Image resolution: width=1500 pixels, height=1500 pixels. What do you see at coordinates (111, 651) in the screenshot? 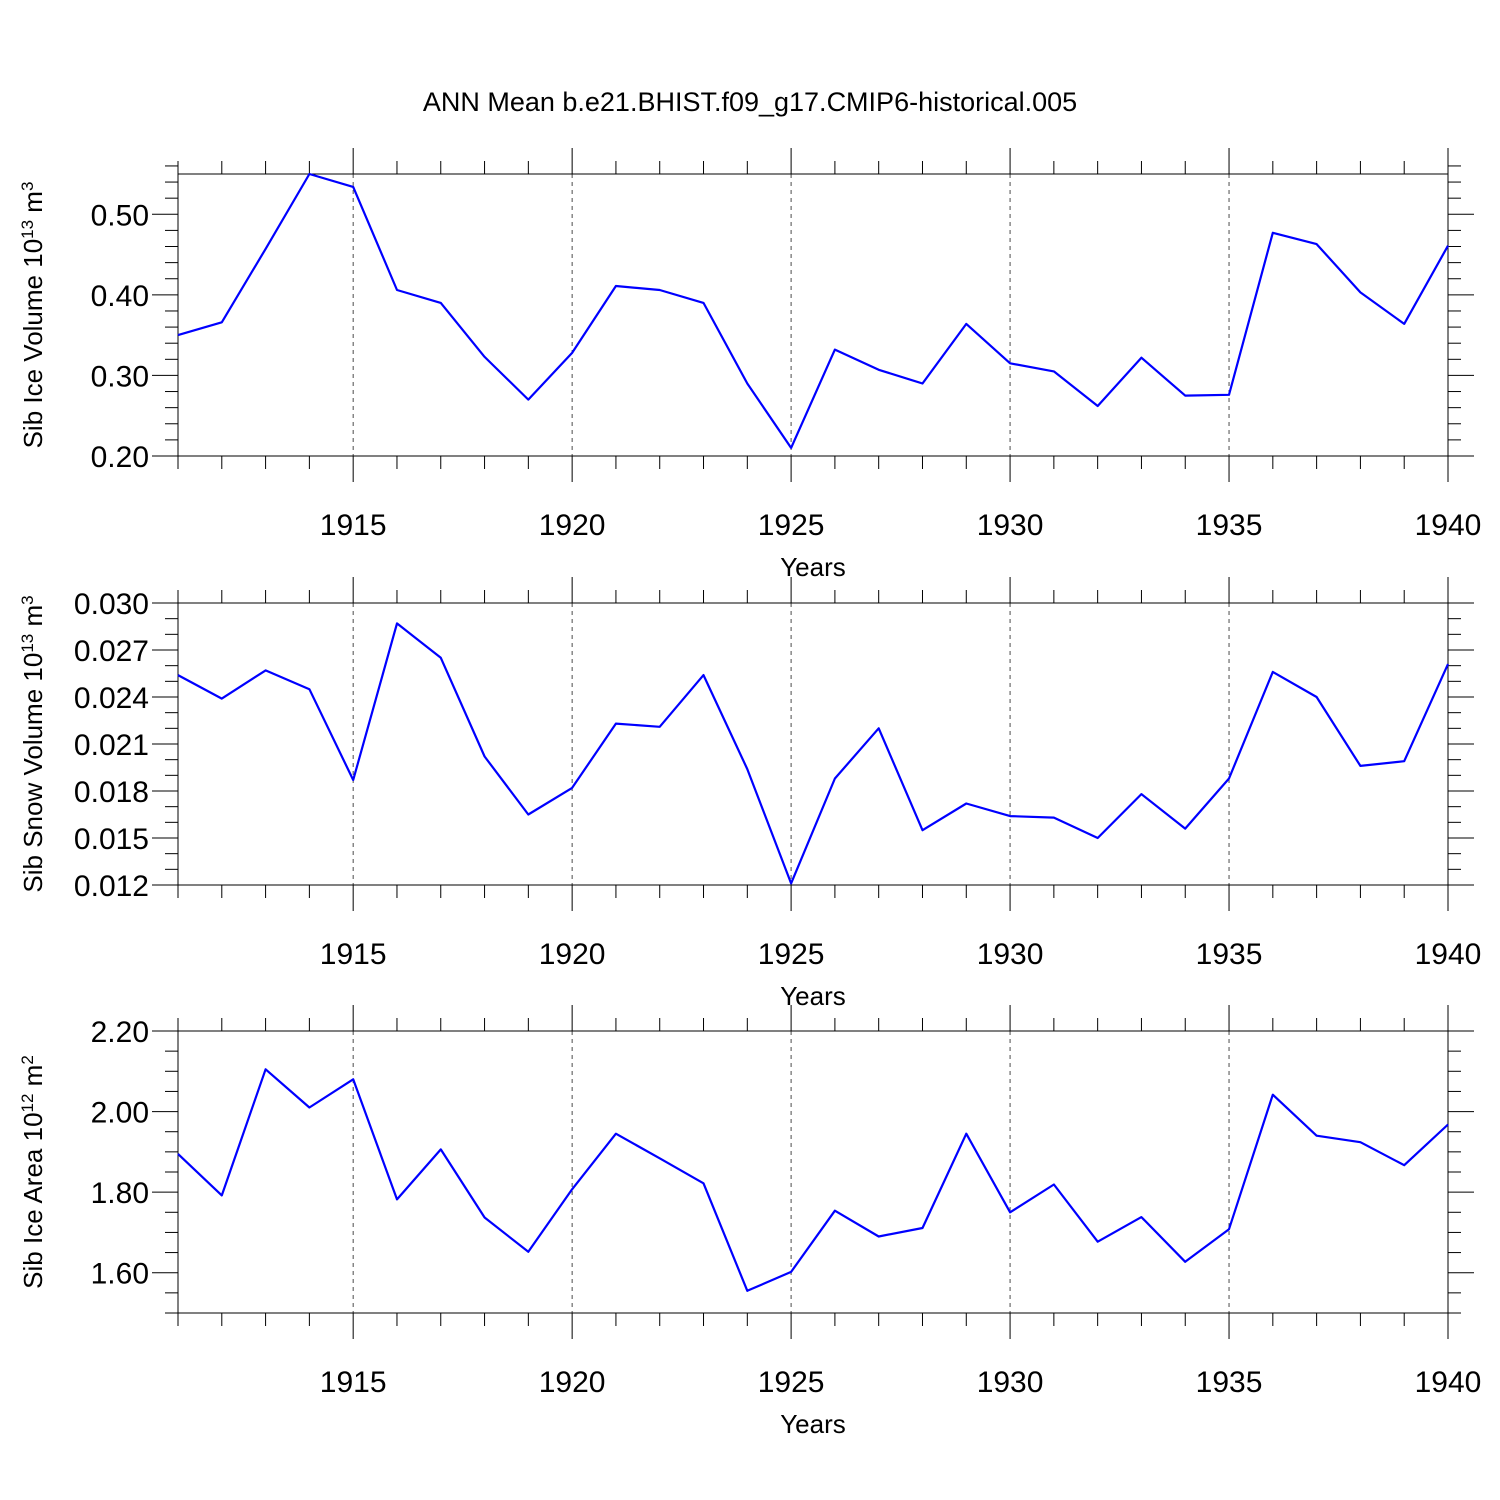
I see `y-tick-label: 0.027` at bounding box center [111, 651].